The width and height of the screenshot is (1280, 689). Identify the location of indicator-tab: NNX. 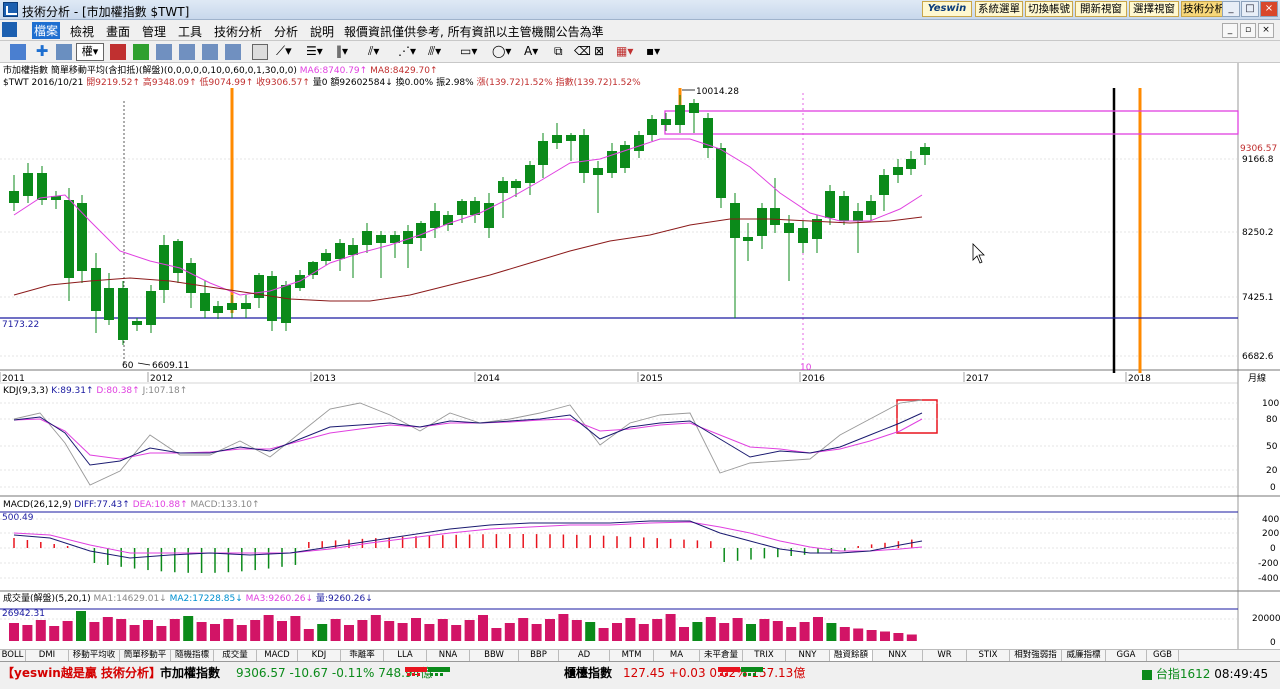
(898, 656).